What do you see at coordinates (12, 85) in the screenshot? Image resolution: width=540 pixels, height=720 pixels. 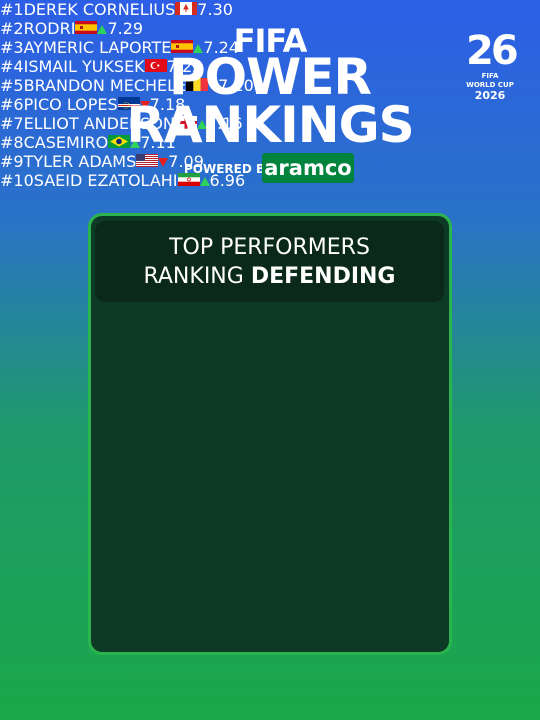 I see `rank: #5` at bounding box center [12, 85].